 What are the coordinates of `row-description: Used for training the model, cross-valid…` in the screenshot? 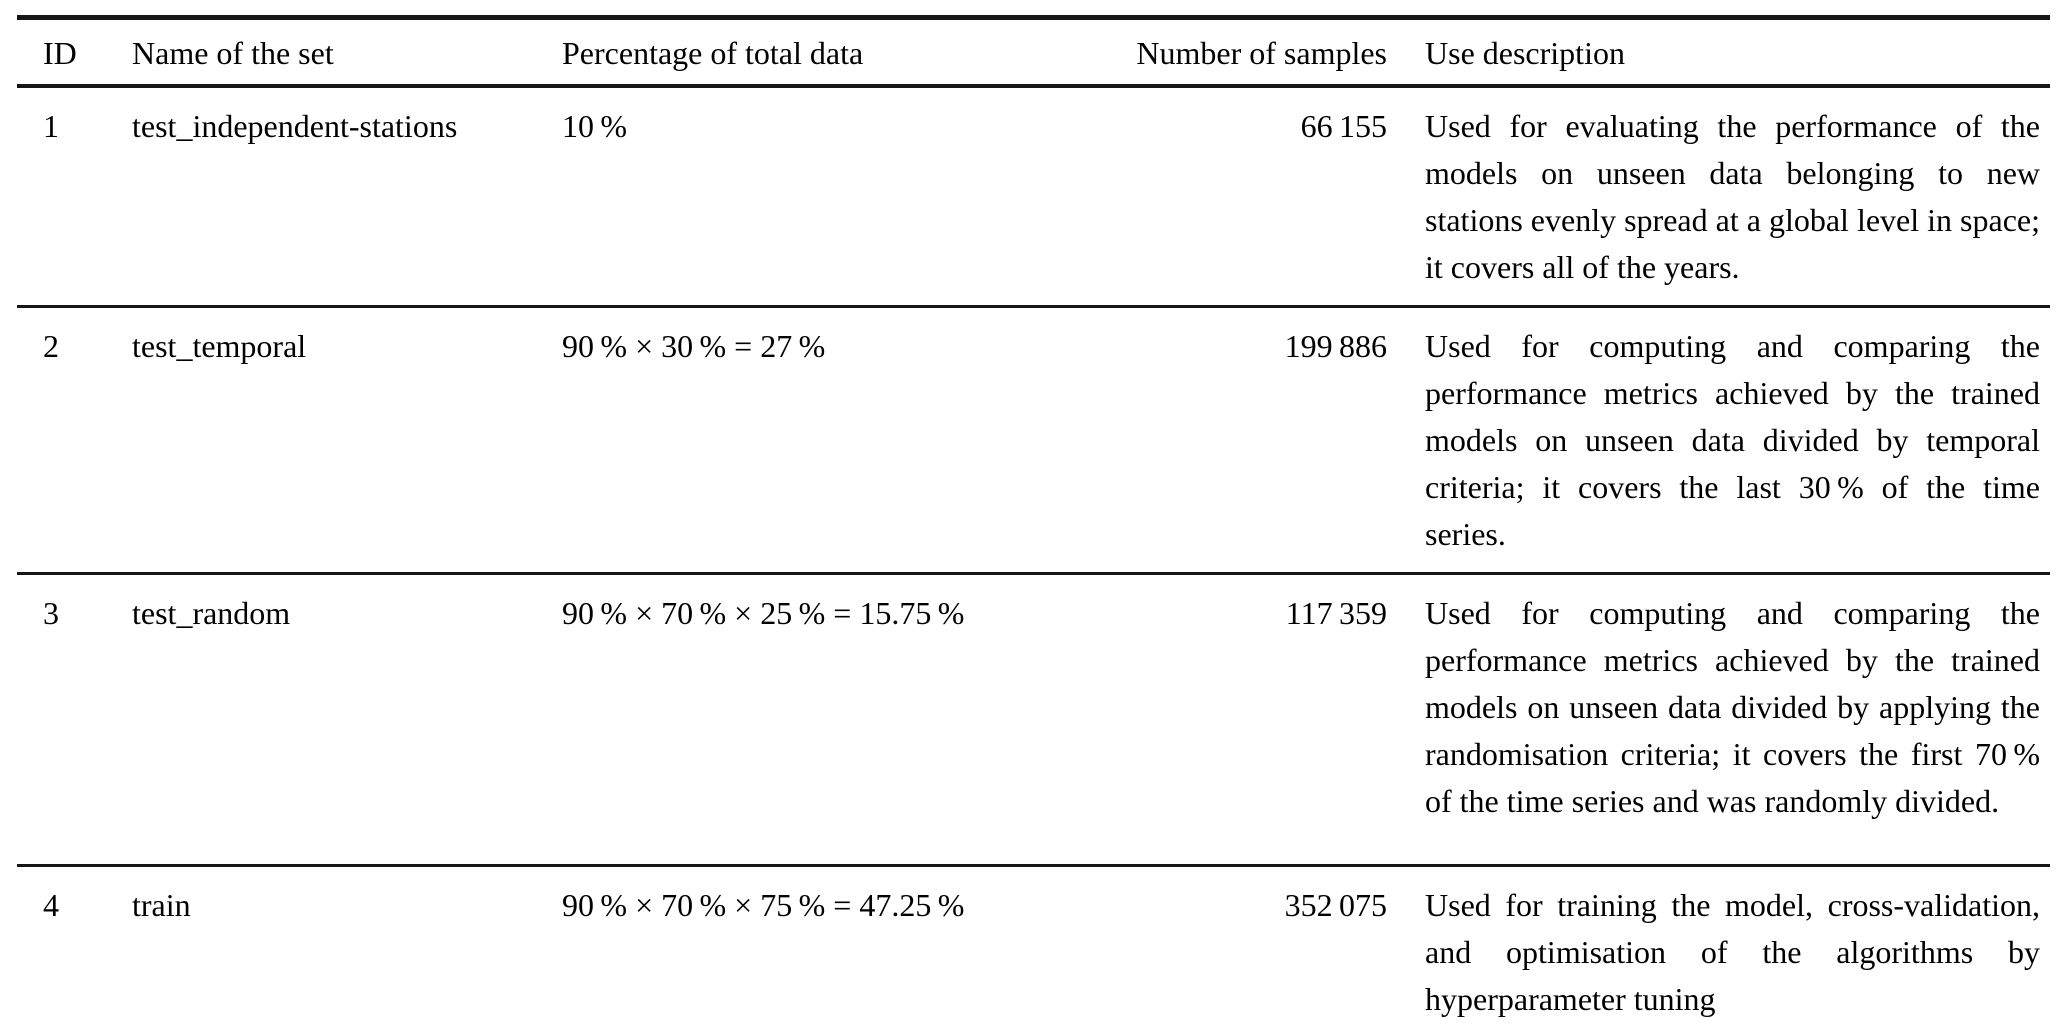 It's located at (1718, 949).